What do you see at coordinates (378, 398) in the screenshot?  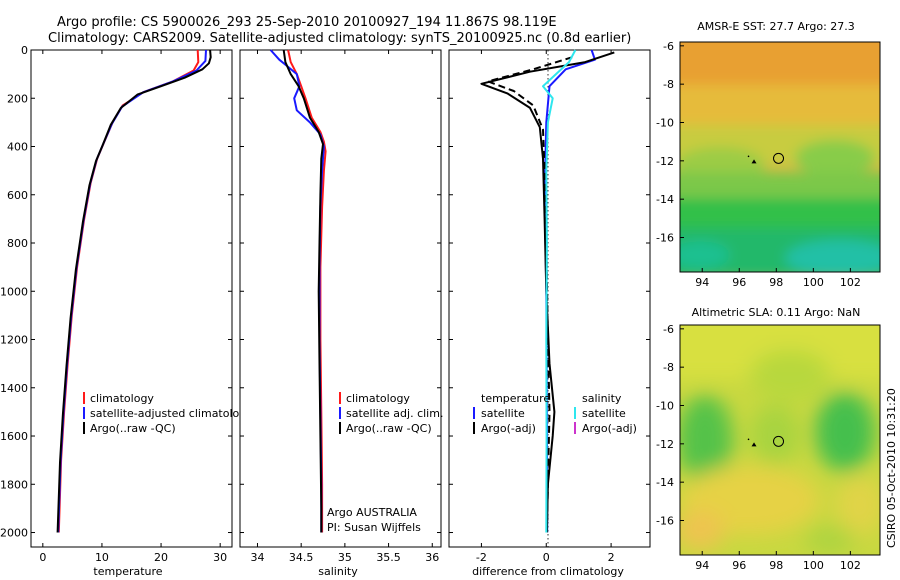 I see `salinity-legend-climatology: climatology` at bounding box center [378, 398].